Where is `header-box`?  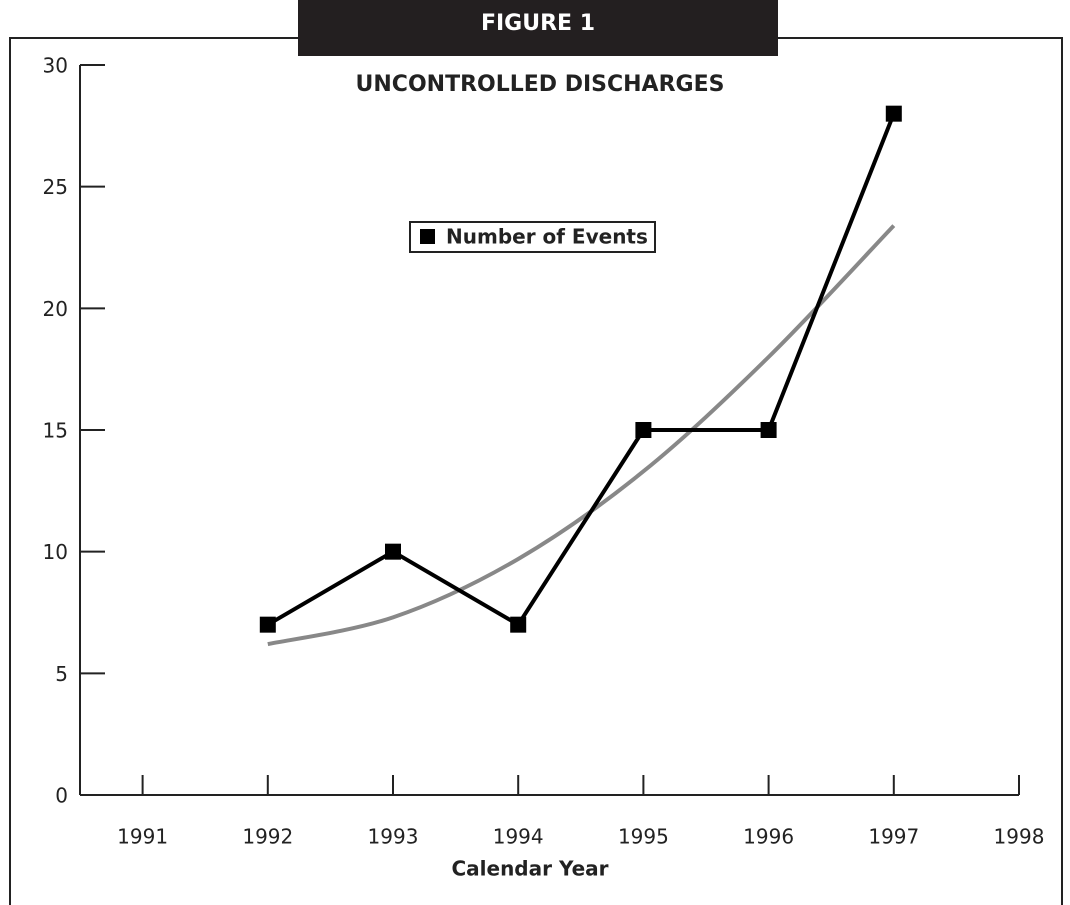
header-box is located at coordinates (538, 28).